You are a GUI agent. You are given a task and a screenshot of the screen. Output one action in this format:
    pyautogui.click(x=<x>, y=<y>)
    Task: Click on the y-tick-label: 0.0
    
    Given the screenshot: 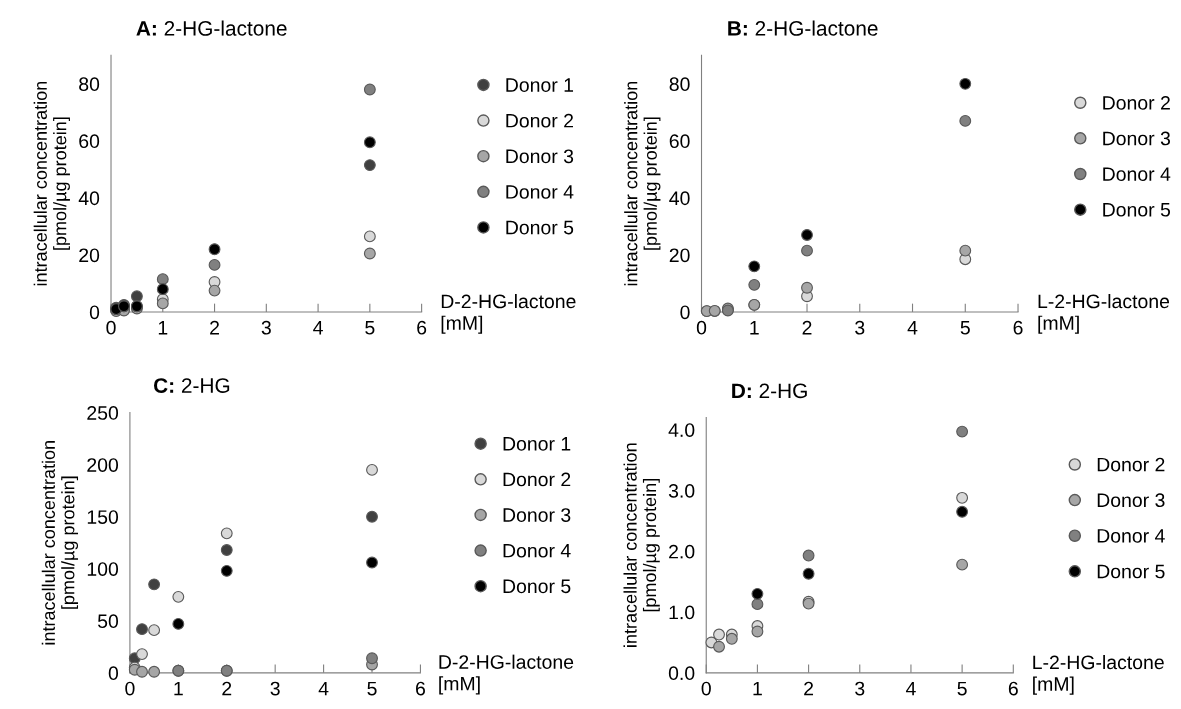 What is the action you would take?
    pyautogui.click(x=681, y=673)
    